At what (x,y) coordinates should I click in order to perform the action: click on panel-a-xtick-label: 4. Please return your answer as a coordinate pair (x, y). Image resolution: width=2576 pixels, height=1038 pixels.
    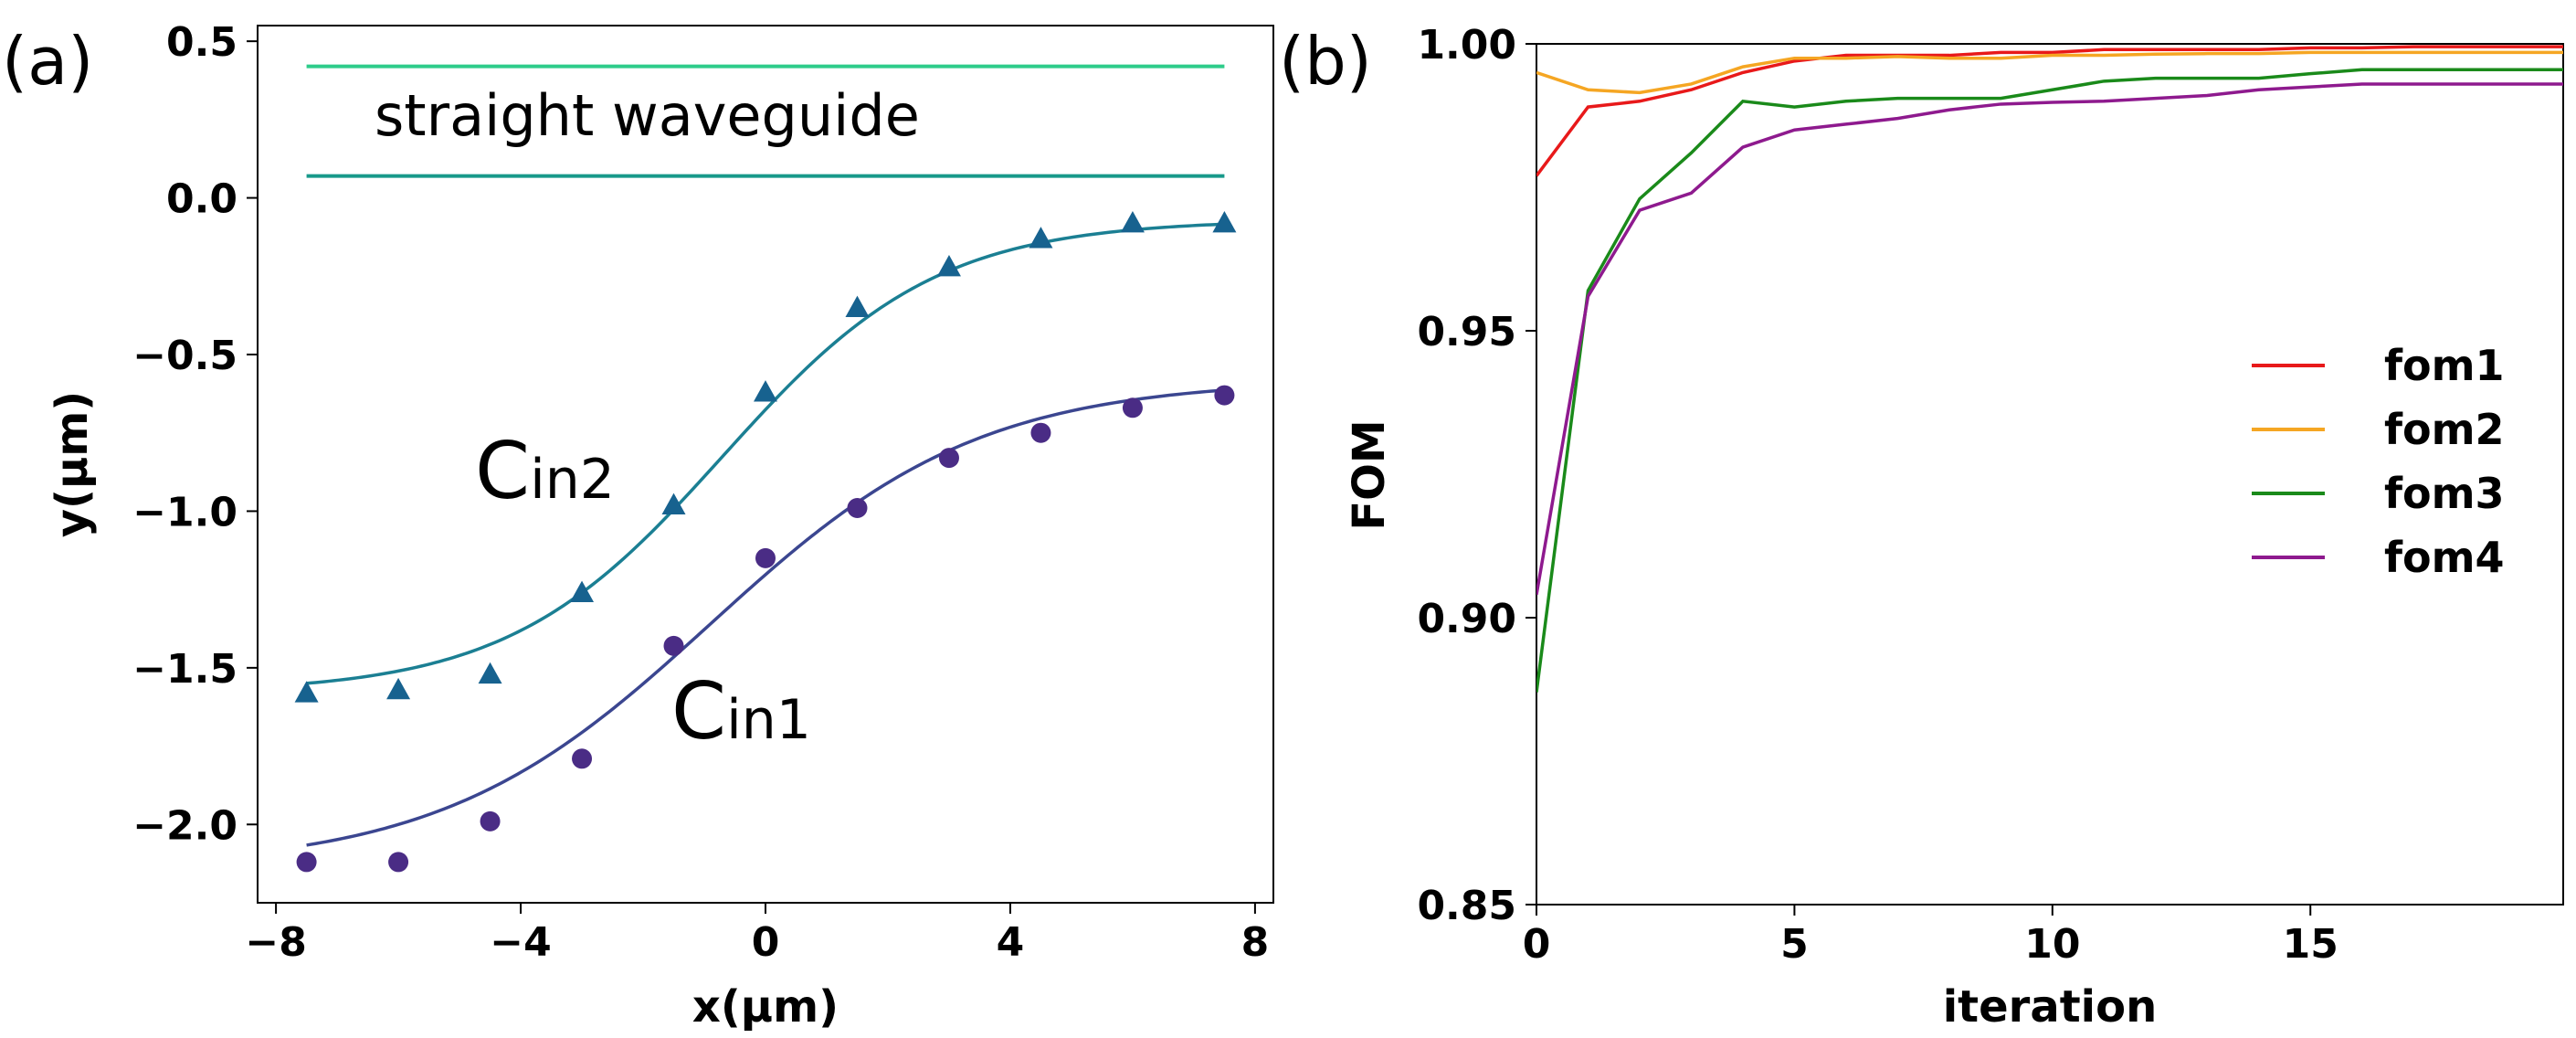
    Looking at the image, I should click on (1011, 942).